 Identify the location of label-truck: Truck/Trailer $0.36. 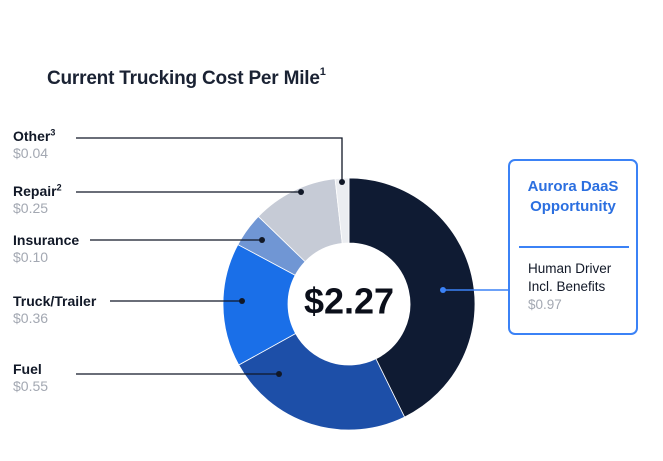
(54, 310).